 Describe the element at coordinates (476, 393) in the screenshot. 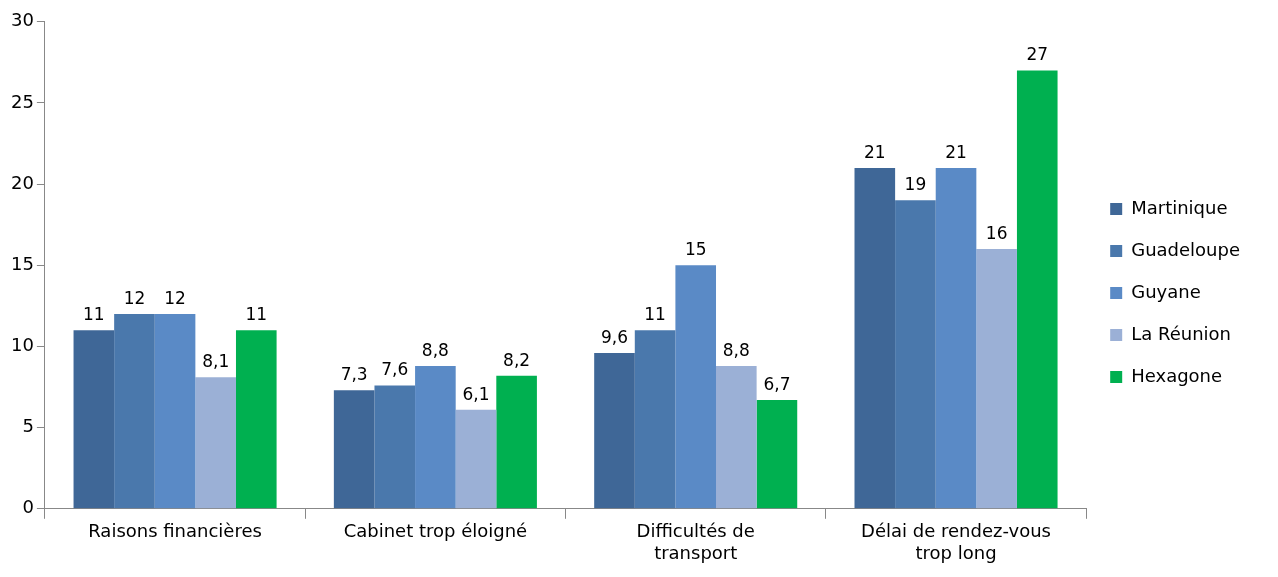

I see `data-label: 6,1` at that location.